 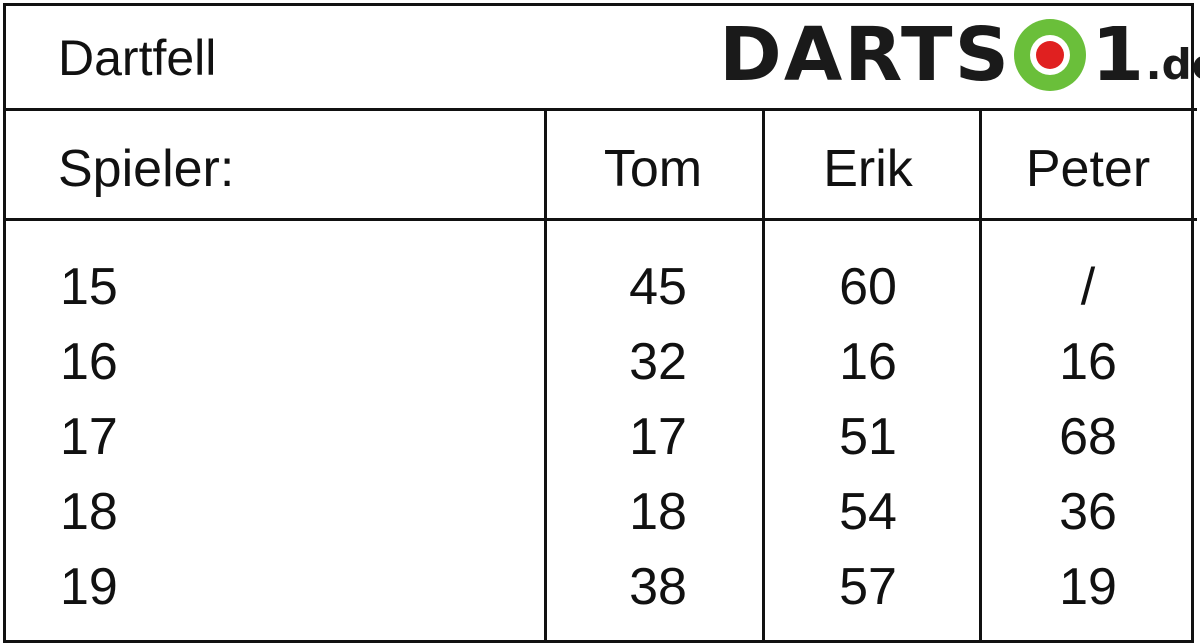 I want to click on score-cell: 51, so click(x=868, y=437).